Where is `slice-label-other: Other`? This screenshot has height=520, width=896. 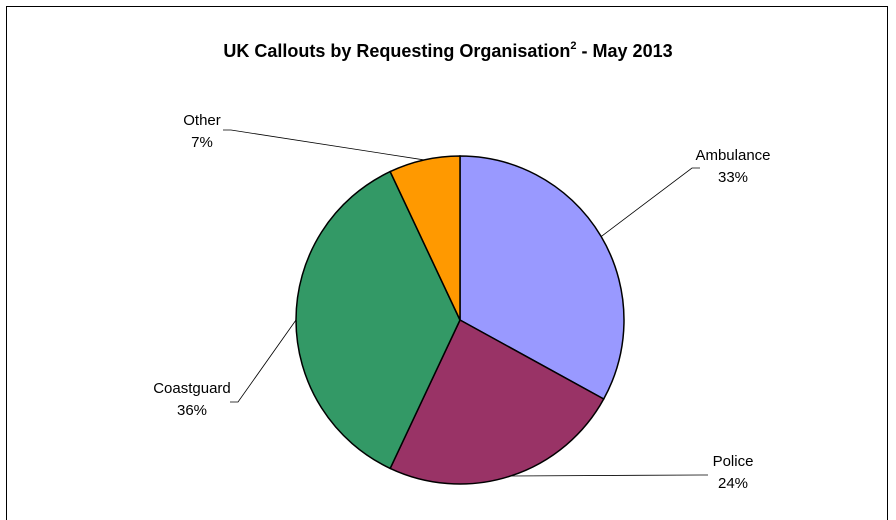 slice-label-other: Other is located at coordinates (202, 120).